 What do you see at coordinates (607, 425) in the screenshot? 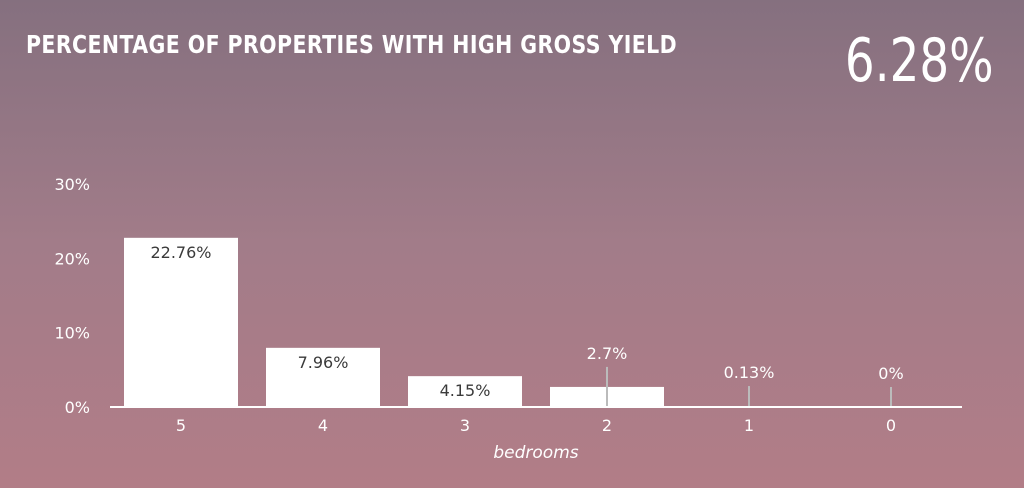
I see `x-tick-label: 2` at bounding box center [607, 425].